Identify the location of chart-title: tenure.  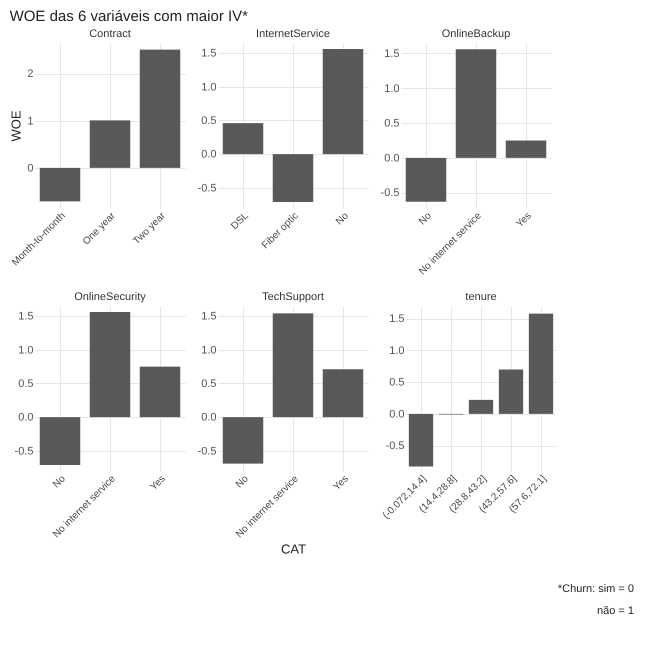
(481, 297).